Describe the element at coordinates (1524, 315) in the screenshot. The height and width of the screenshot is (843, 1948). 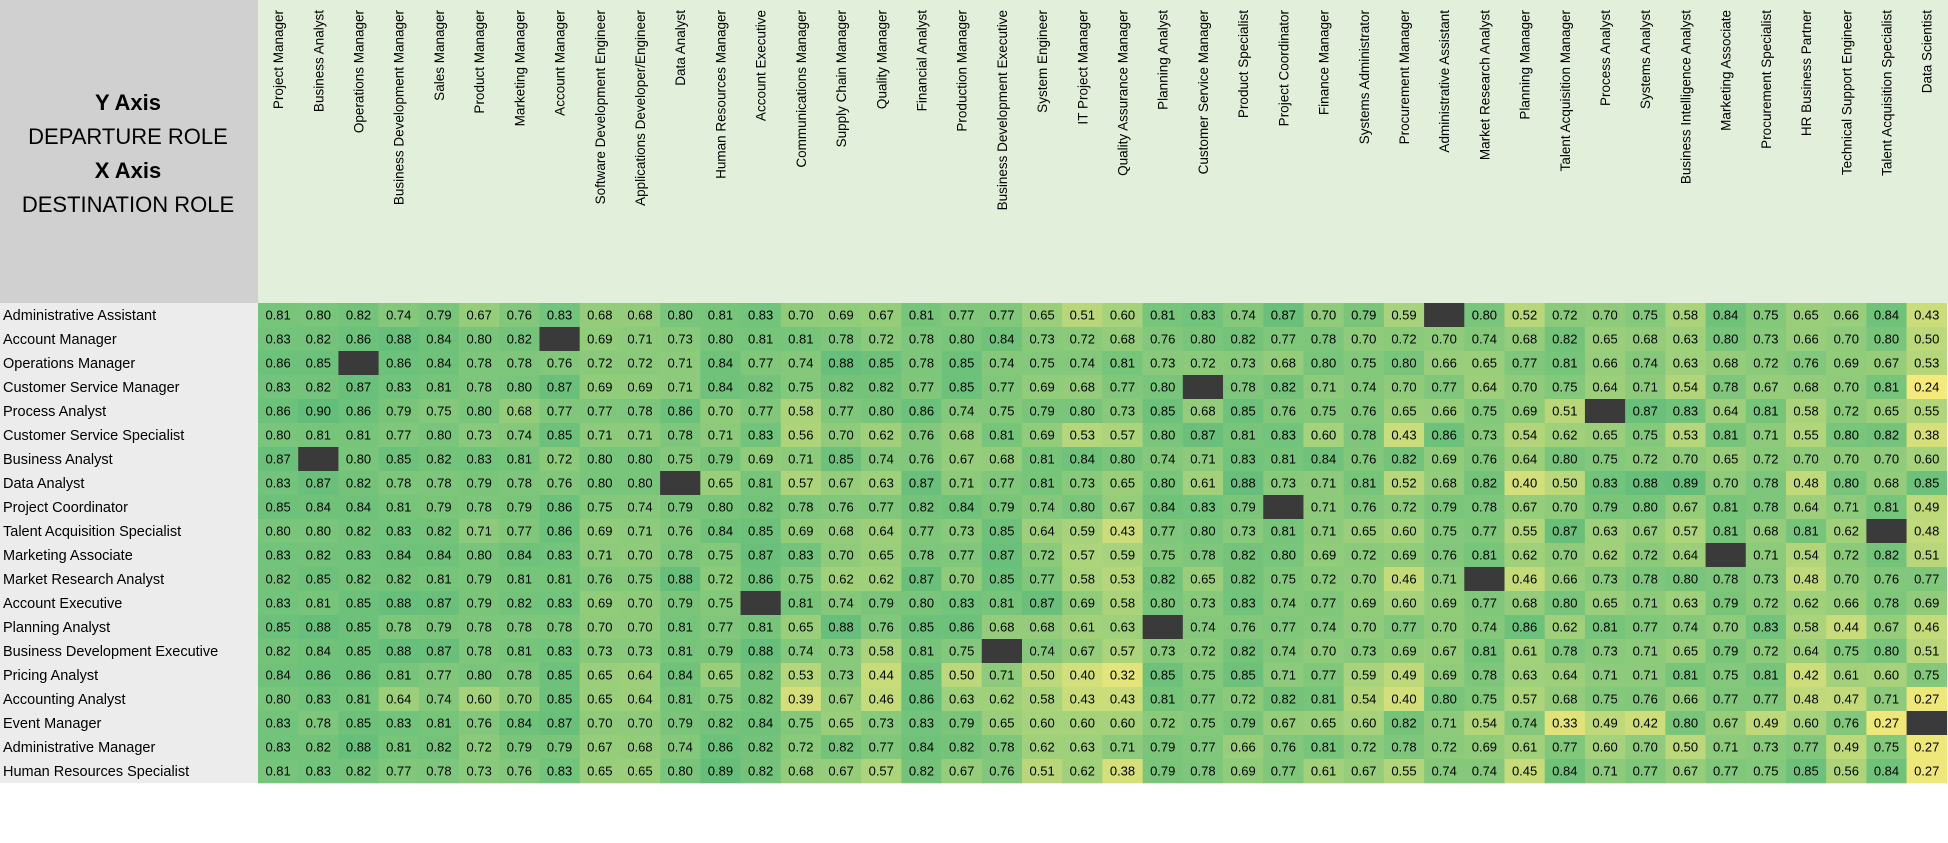
I see `cell-value: 0.52` at that location.